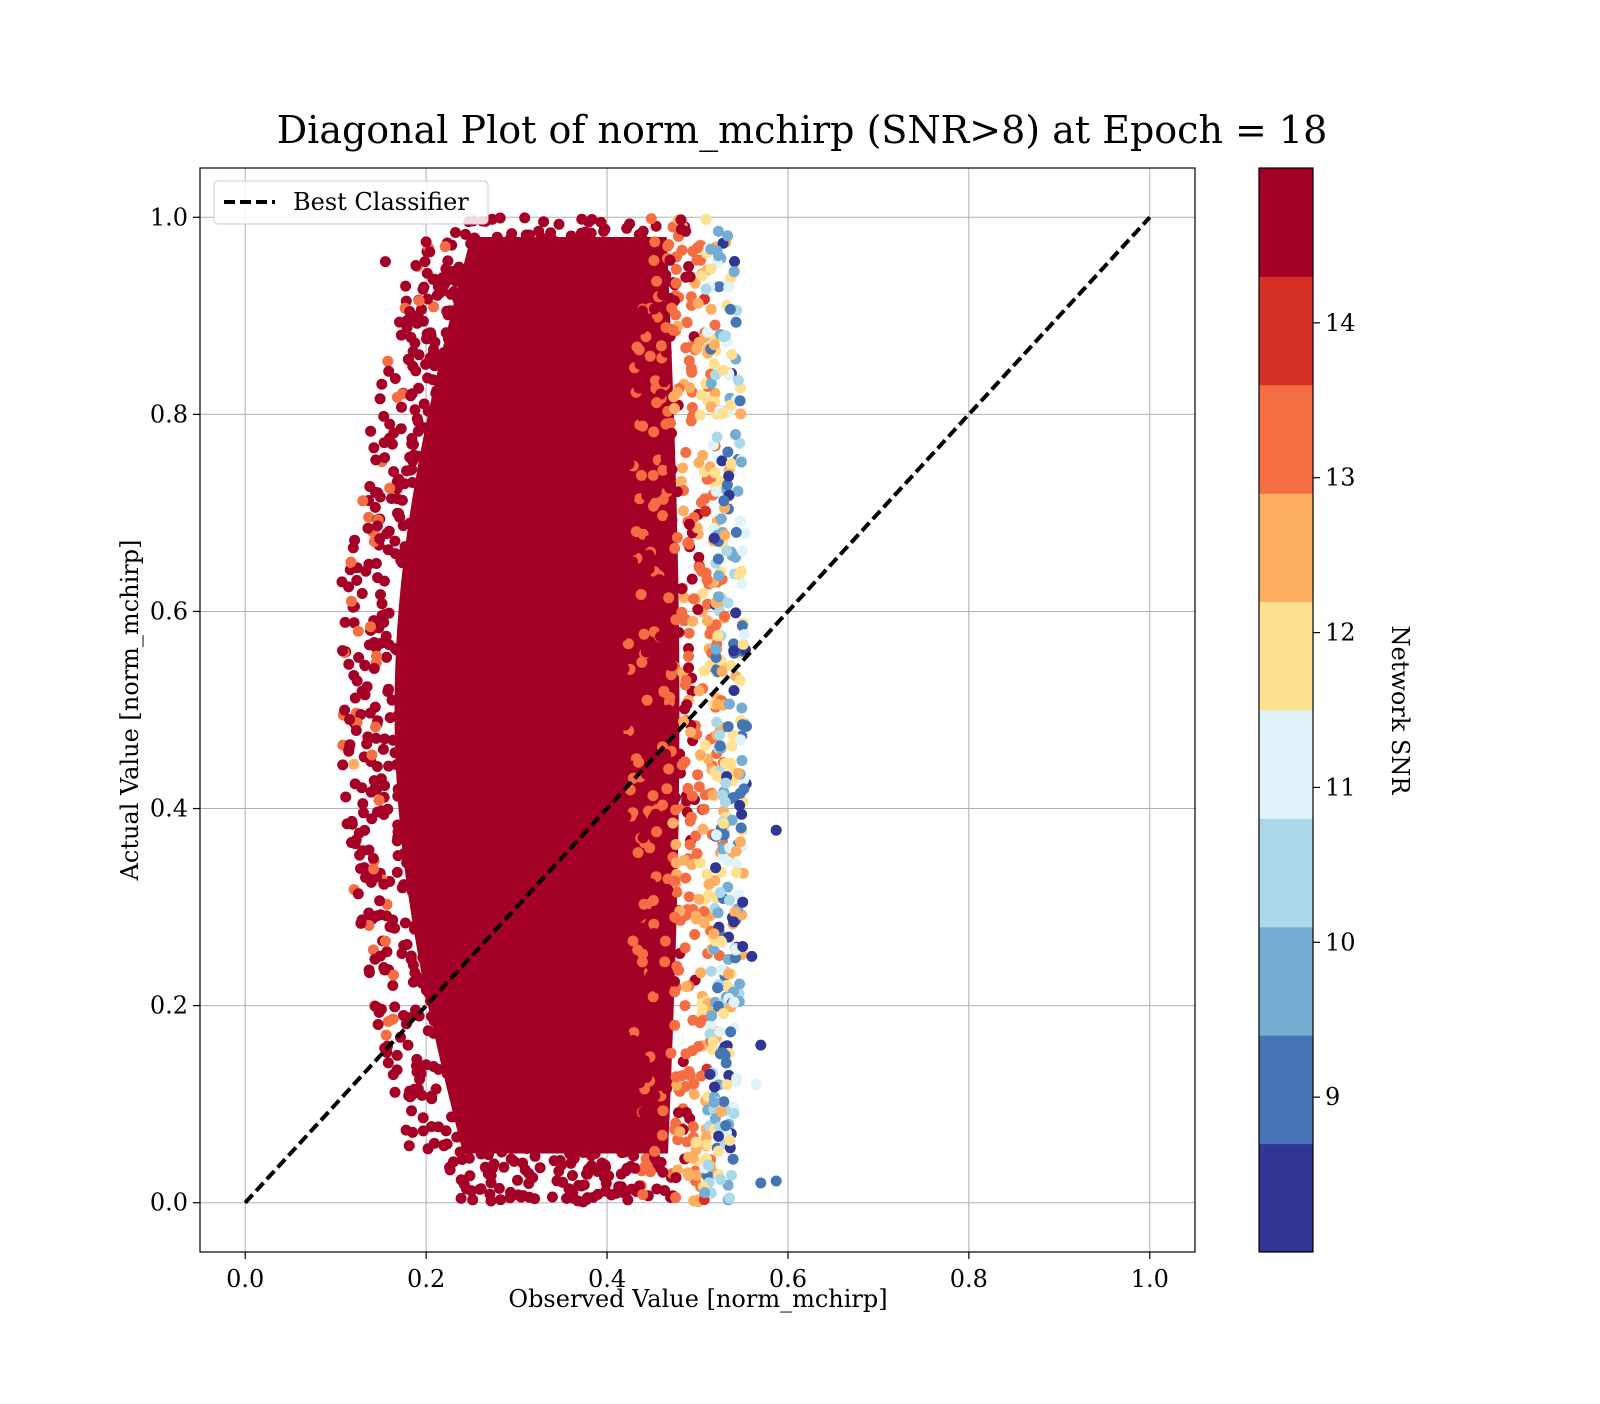 The height and width of the screenshot is (1404, 1600). What do you see at coordinates (381, 202) in the screenshot?
I see `legend-label-best-classifier: Best Classifier` at bounding box center [381, 202].